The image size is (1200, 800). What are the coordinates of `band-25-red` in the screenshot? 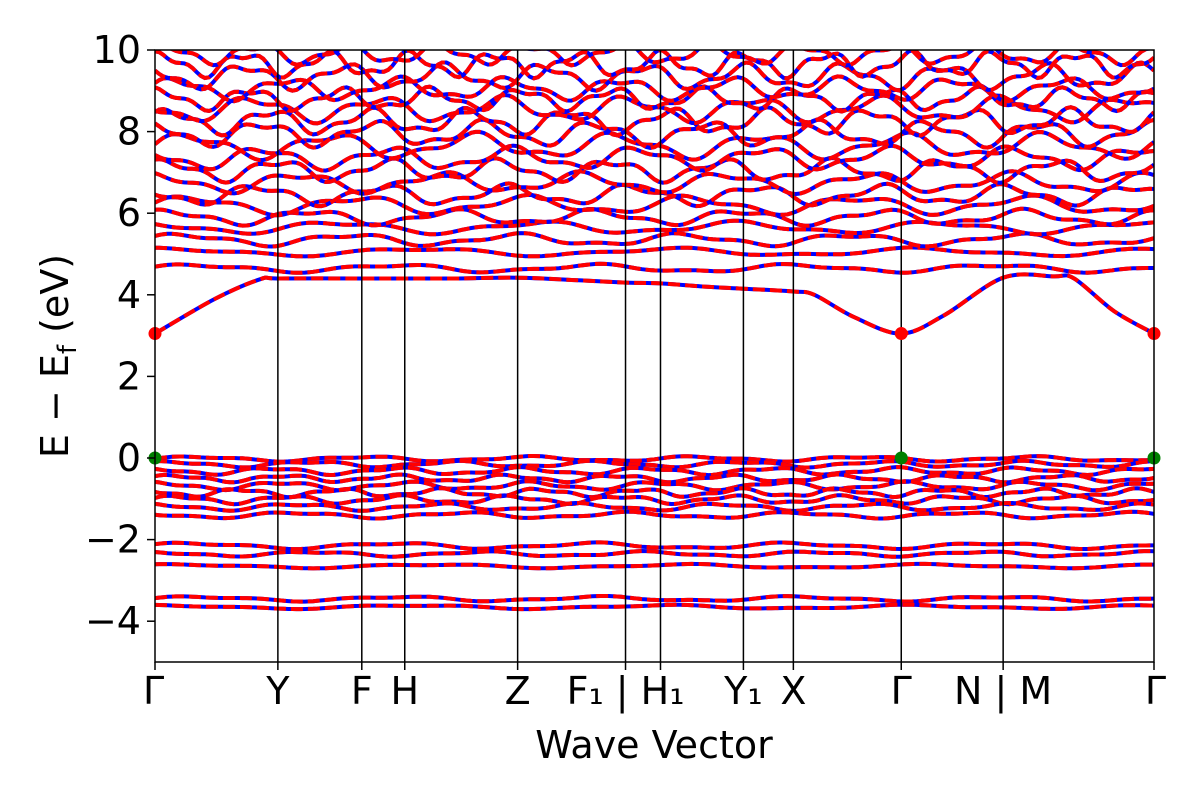 It's located at (654, 500).